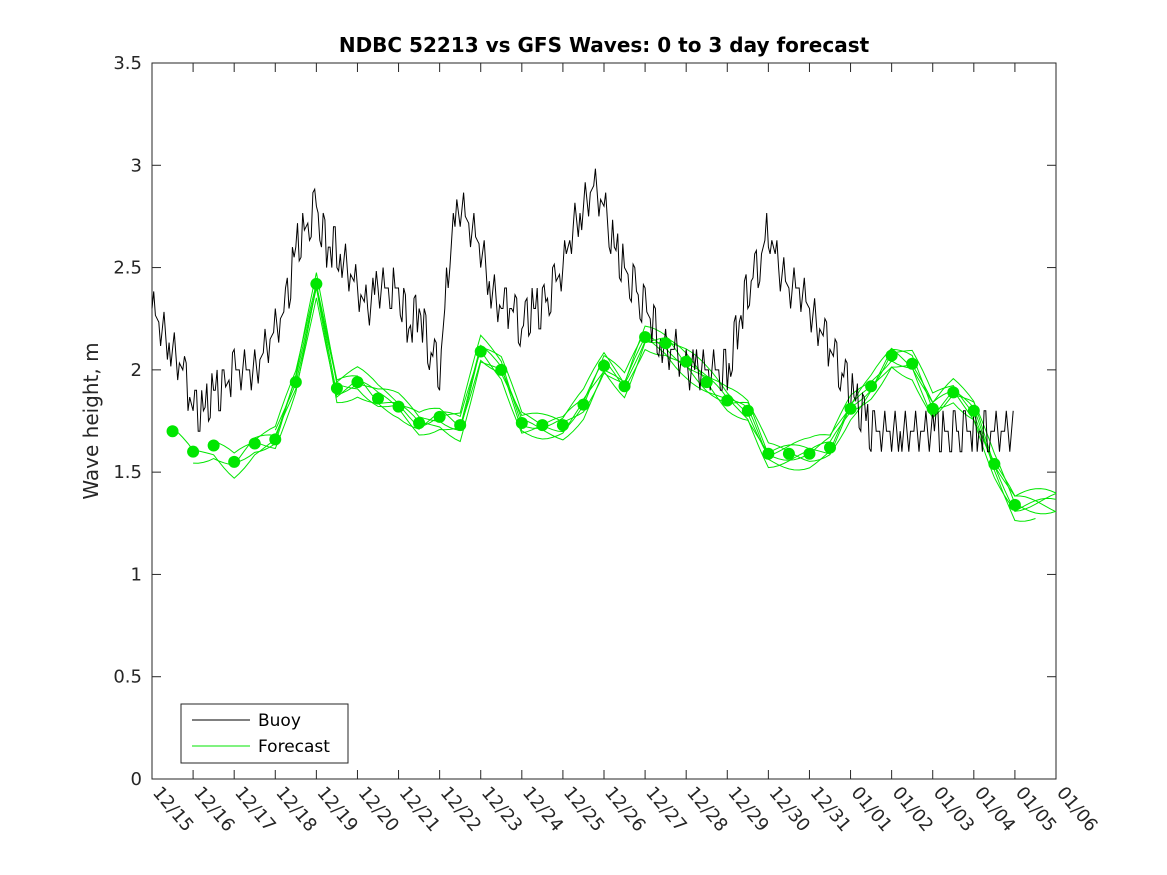  What do you see at coordinates (127, 63) in the screenshot?
I see `y-tick-label: 3.5` at bounding box center [127, 63].